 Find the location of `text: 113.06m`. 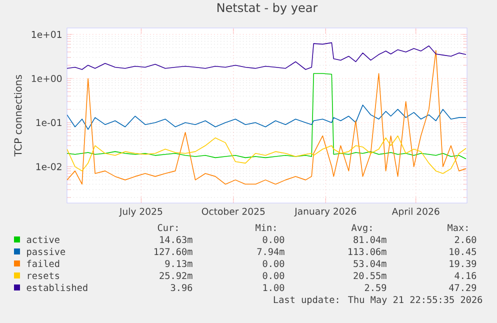

text: 113.06m is located at coordinates (367, 252).